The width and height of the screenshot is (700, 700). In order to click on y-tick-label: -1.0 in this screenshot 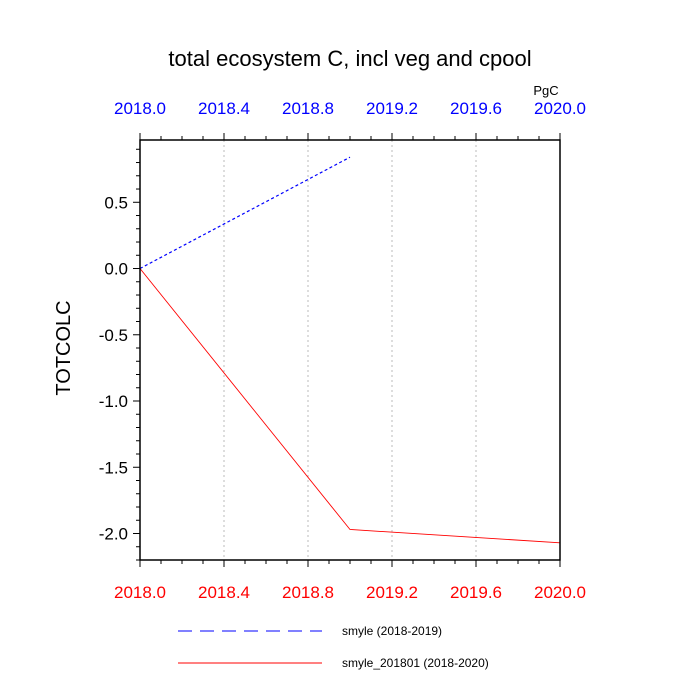, I will do `click(113, 401)`.